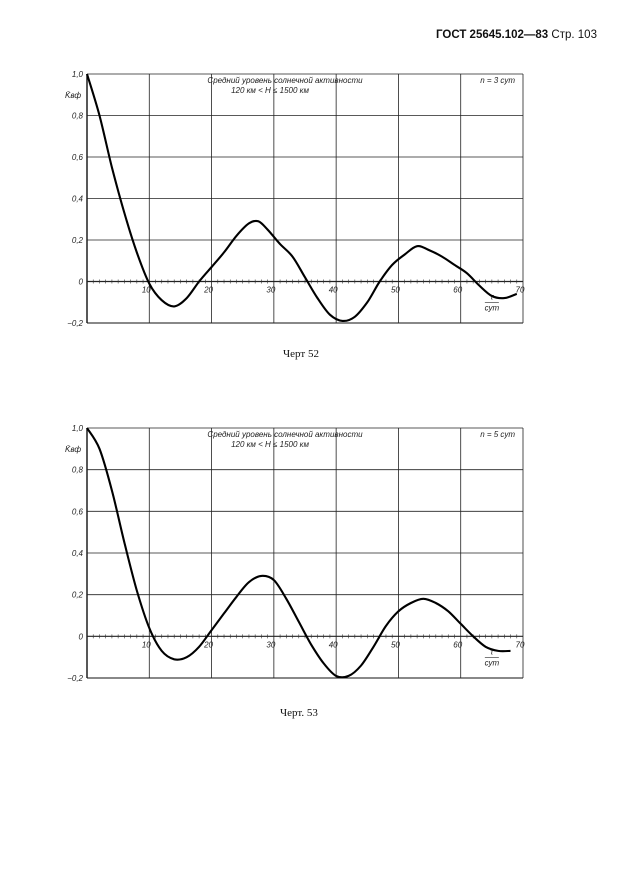 The image size is (625, 884). What do you see at coordinates (301, 354) in the screenshot?
I see `caption-chart-52: Черт 52` at bounding box center [301, 354].